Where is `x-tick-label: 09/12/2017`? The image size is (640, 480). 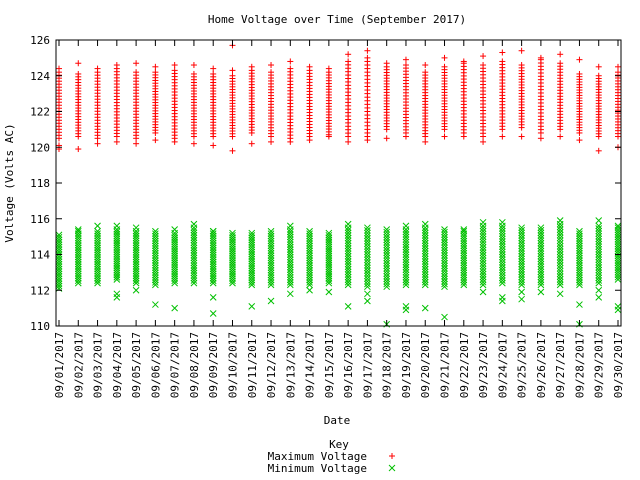 x-tick-label: 09/12/2017 is located at coordinates (271, 365).